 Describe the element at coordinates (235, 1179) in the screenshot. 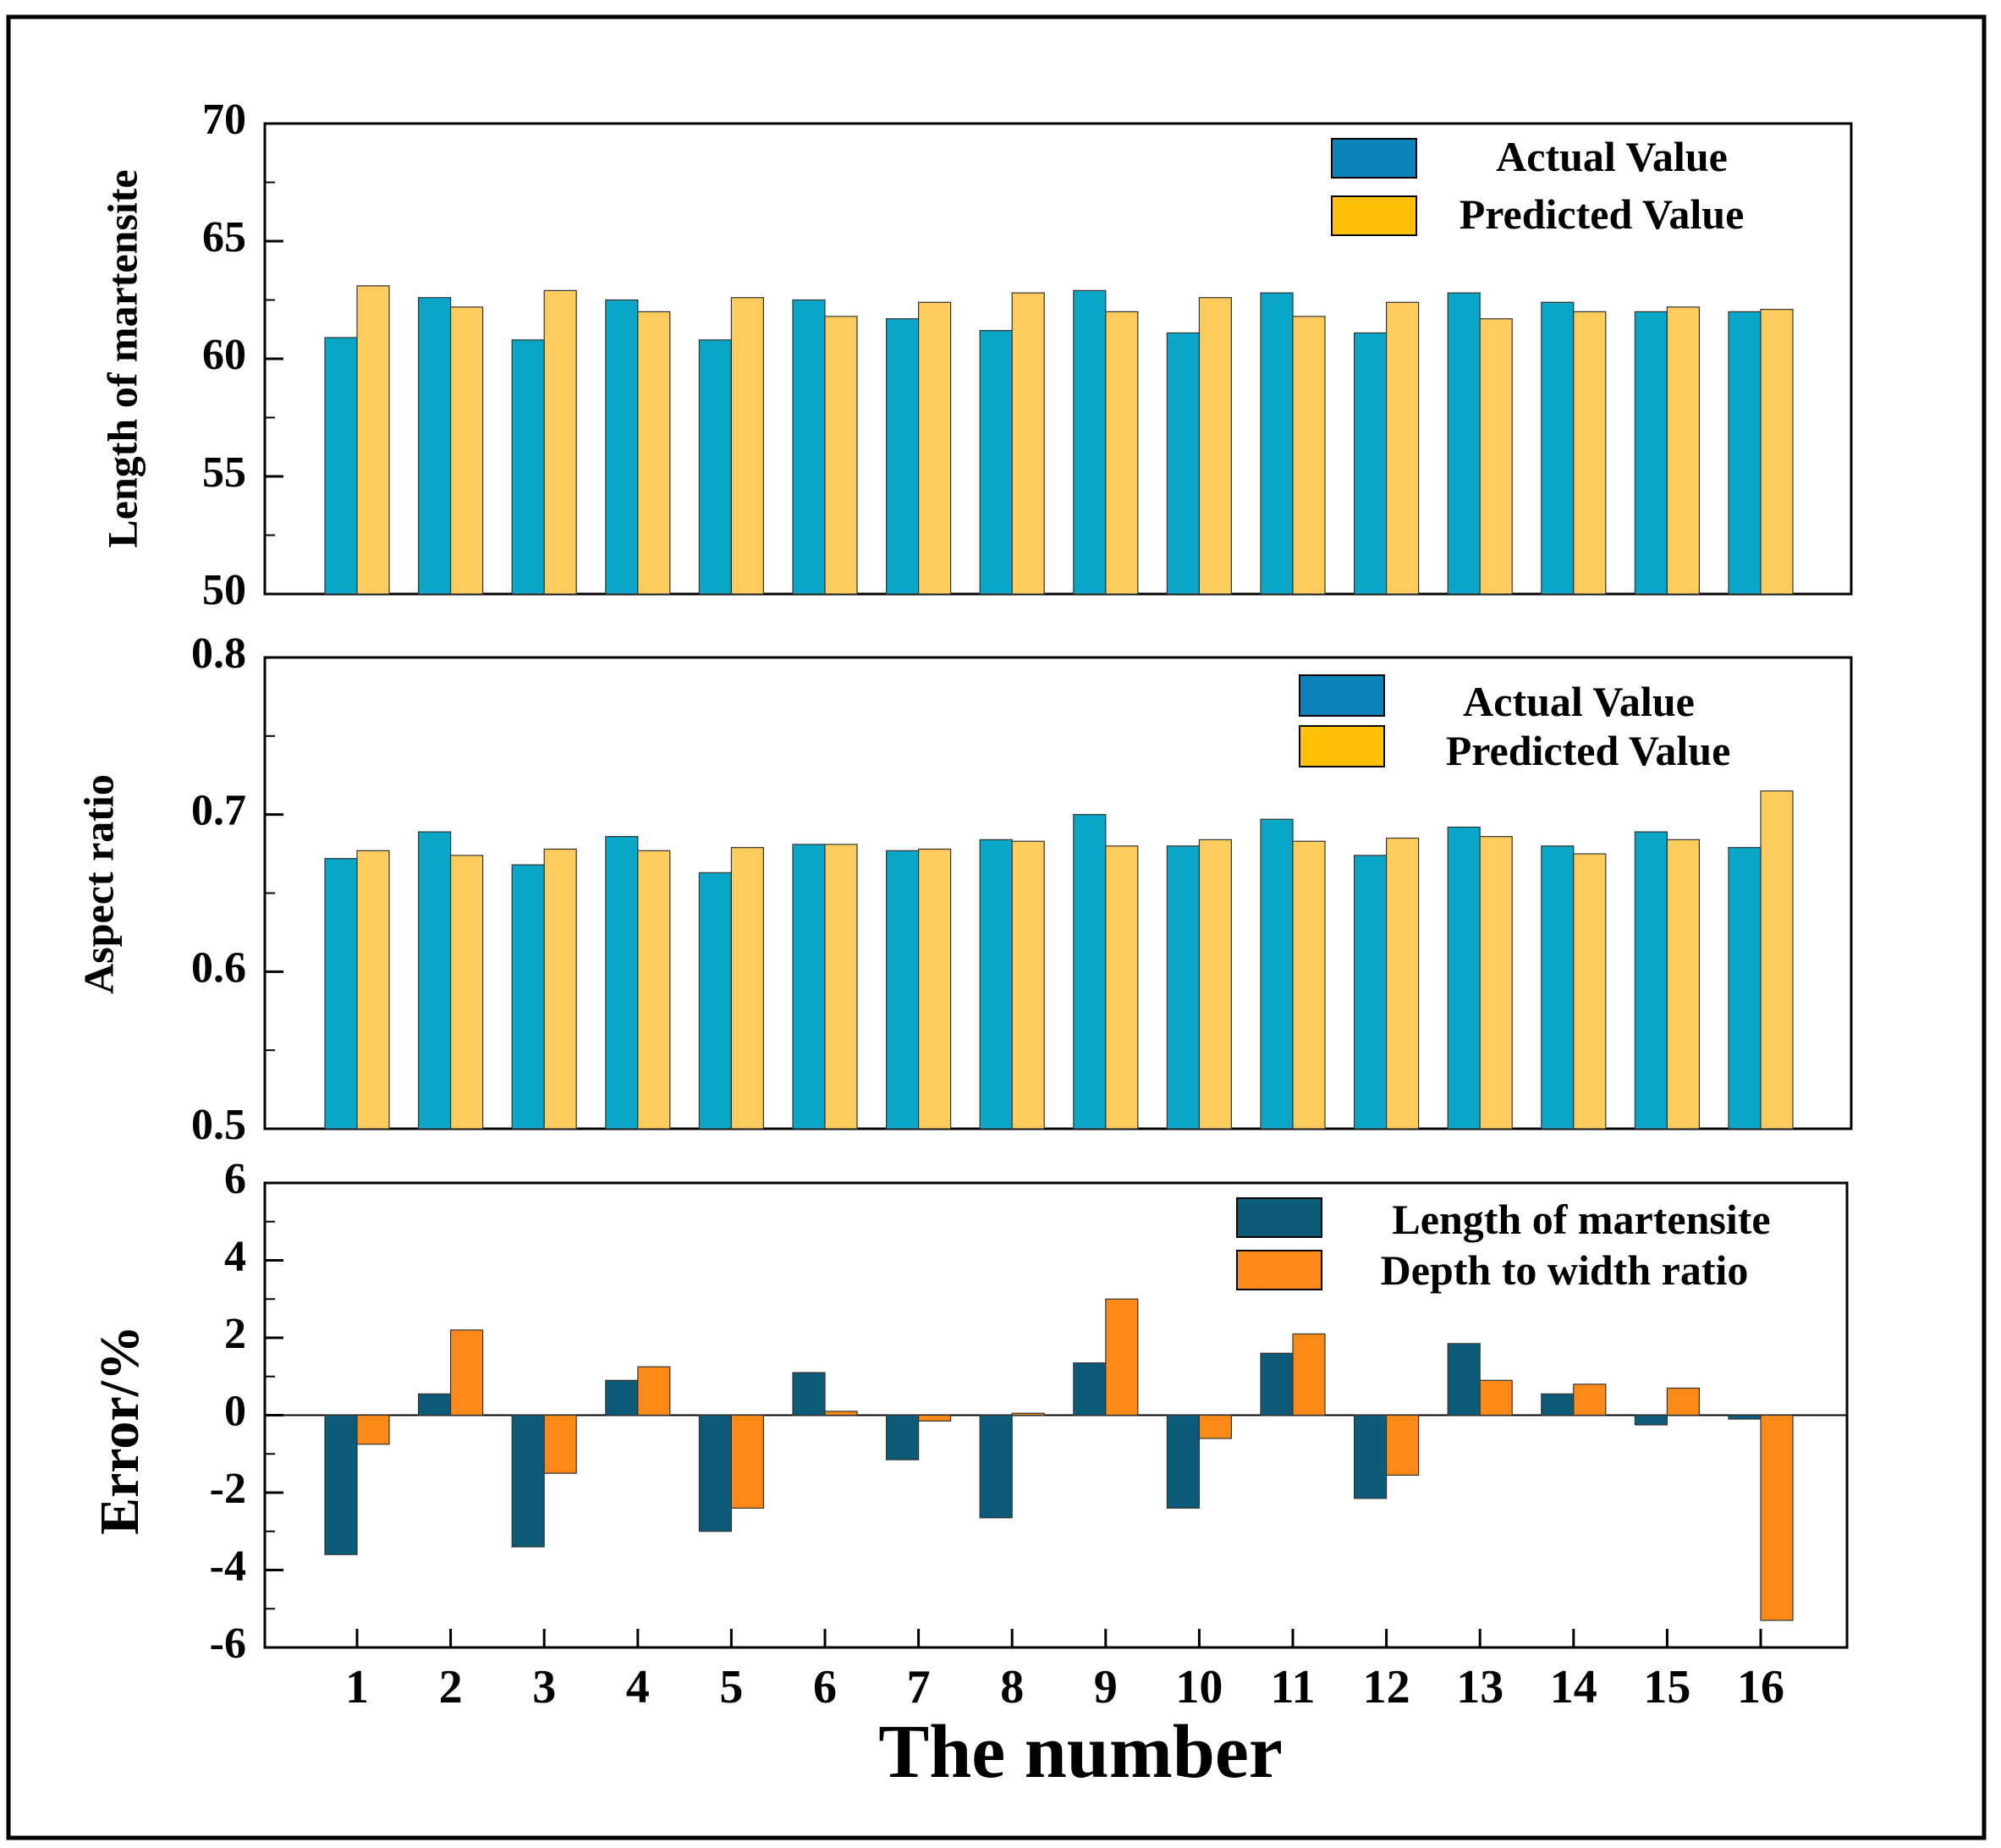

I see `error-ytick-label: 6` at that location.